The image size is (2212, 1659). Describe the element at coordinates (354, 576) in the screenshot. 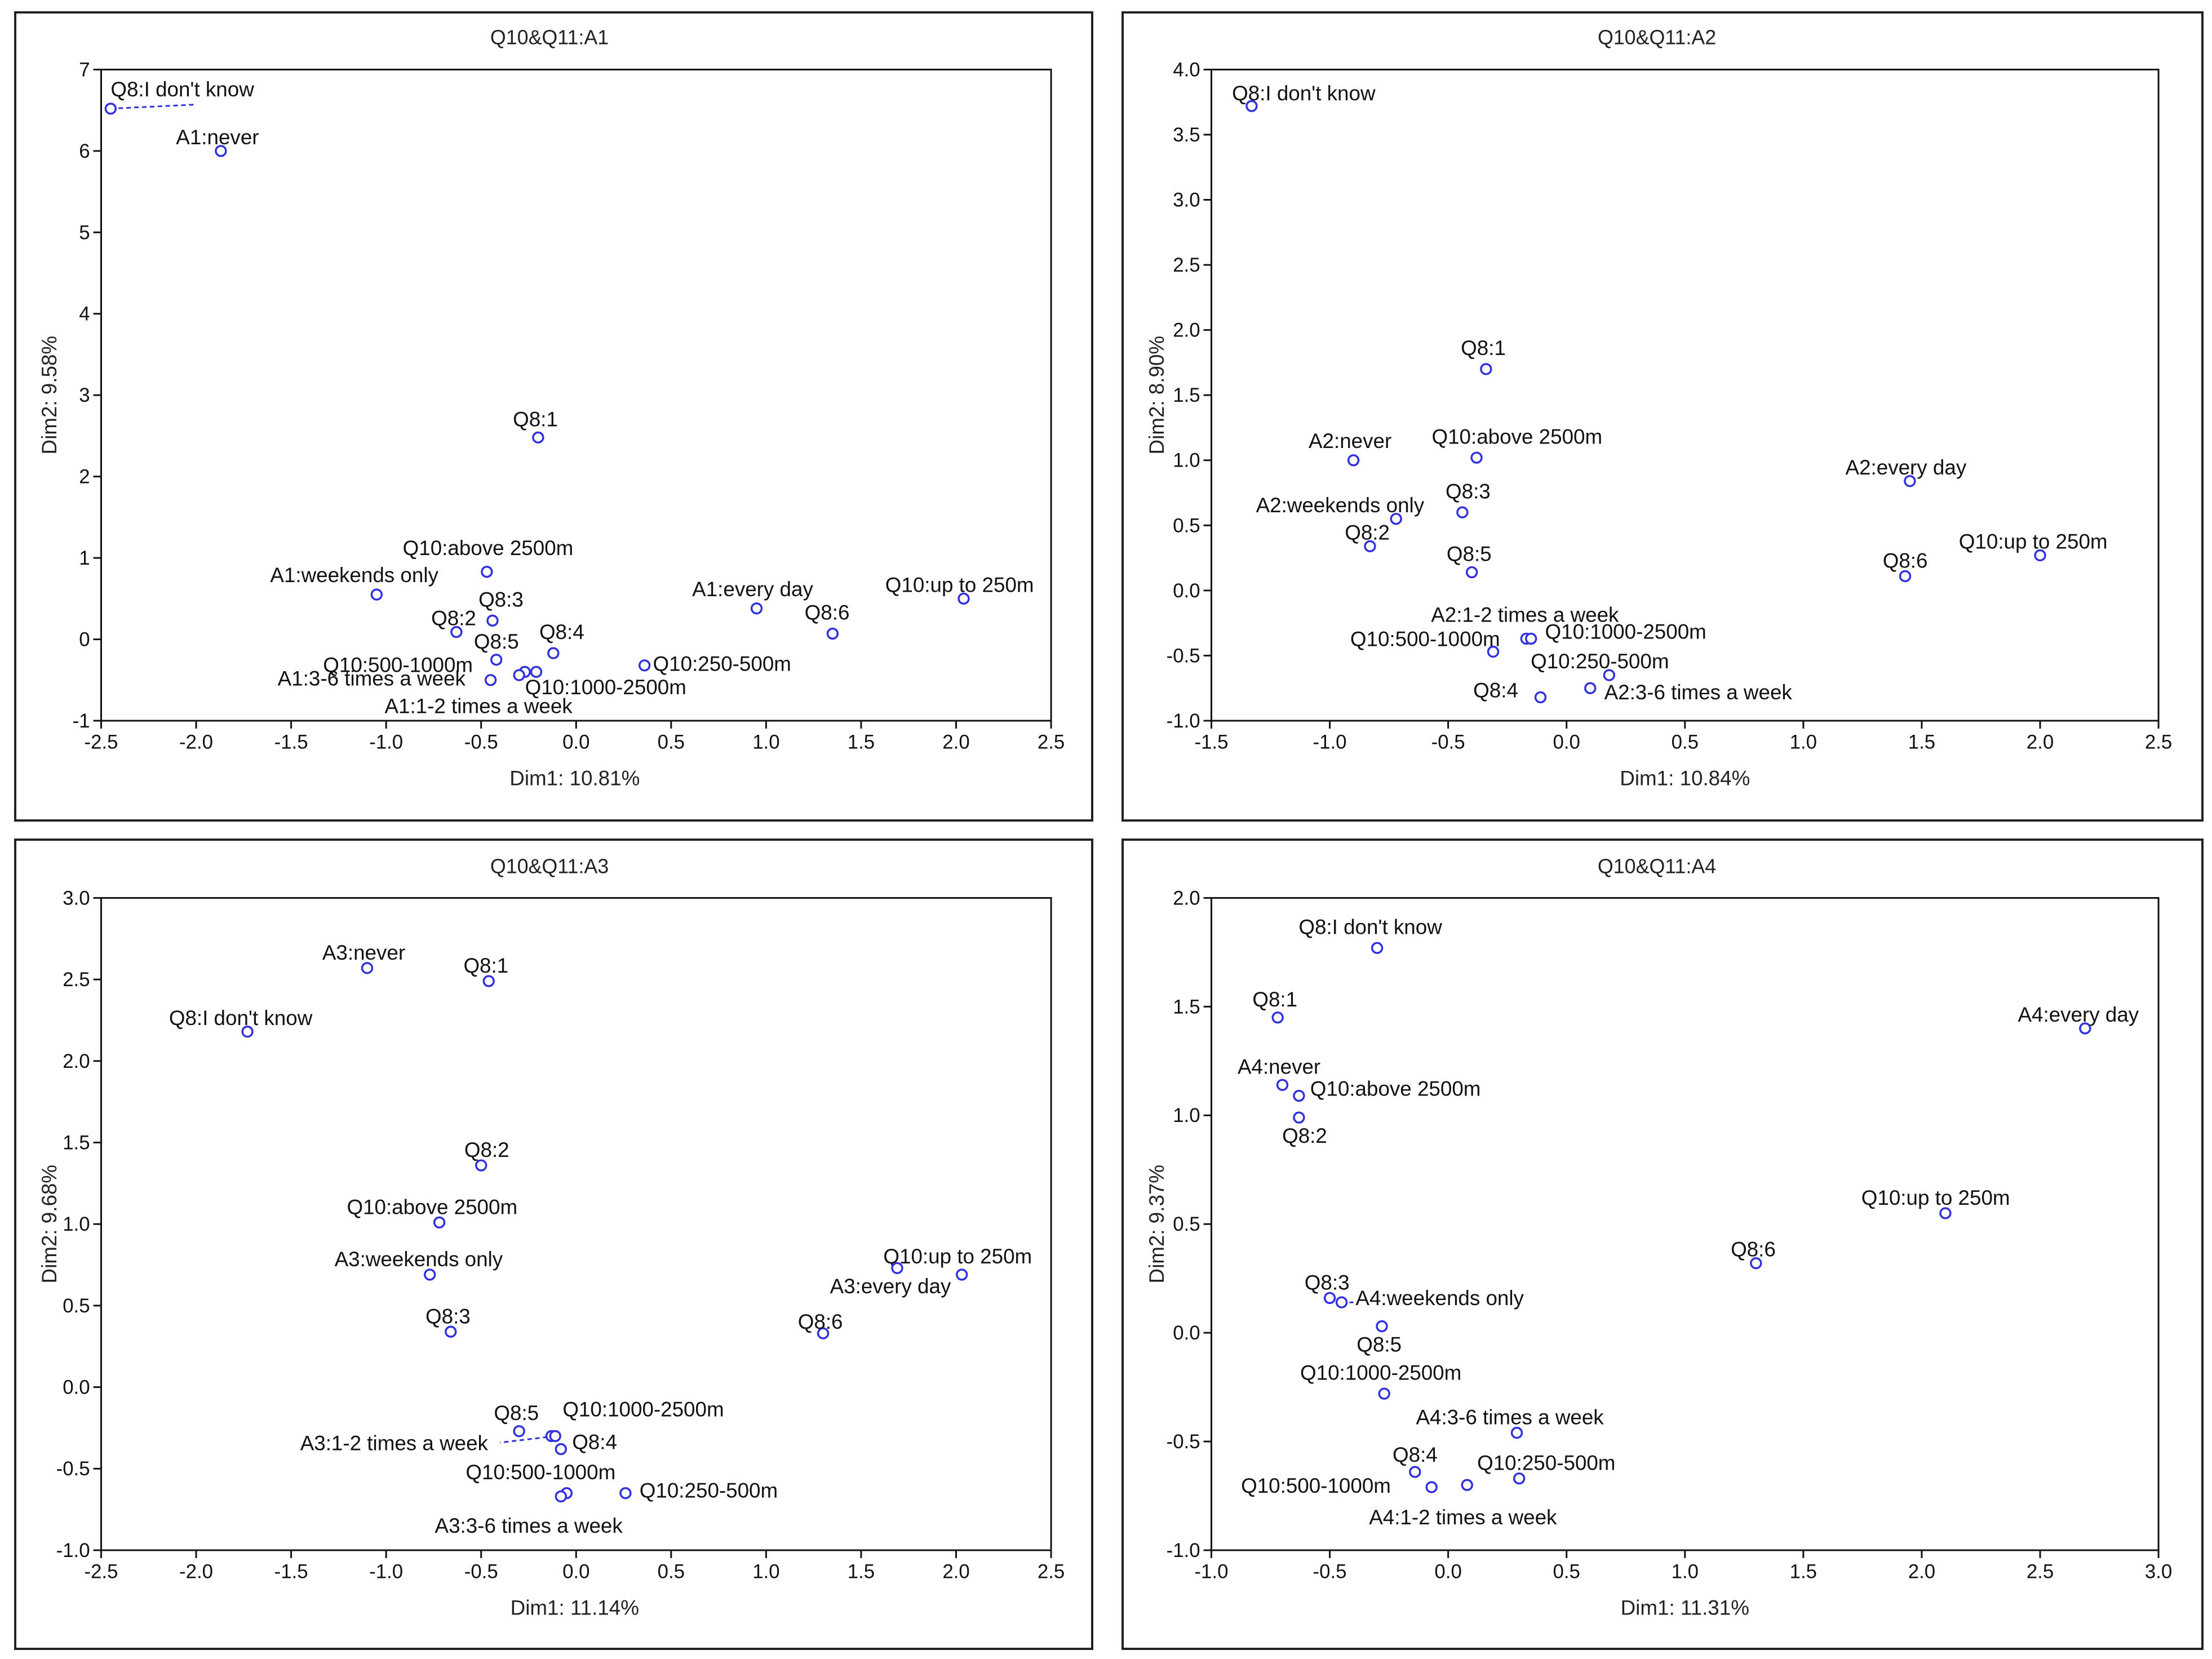

I see `point-label: A1:weekends only` at that location.